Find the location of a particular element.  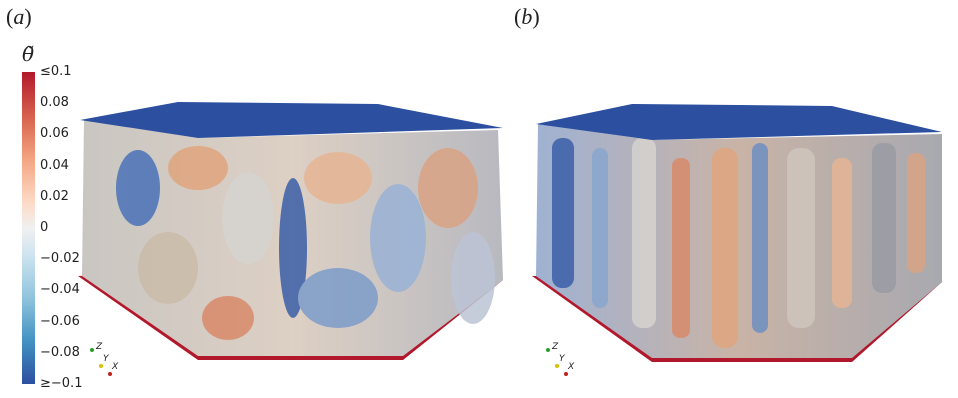

colorbar-tick-label: 0.04 is located at coordinates (54, 165).